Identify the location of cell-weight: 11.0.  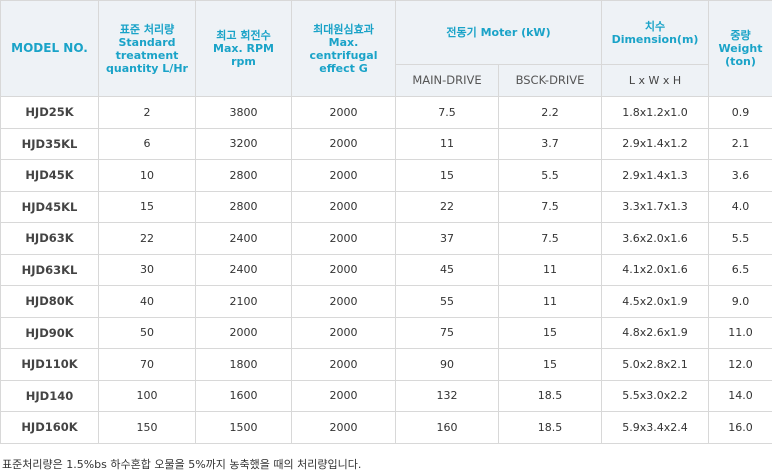
(740, 332).